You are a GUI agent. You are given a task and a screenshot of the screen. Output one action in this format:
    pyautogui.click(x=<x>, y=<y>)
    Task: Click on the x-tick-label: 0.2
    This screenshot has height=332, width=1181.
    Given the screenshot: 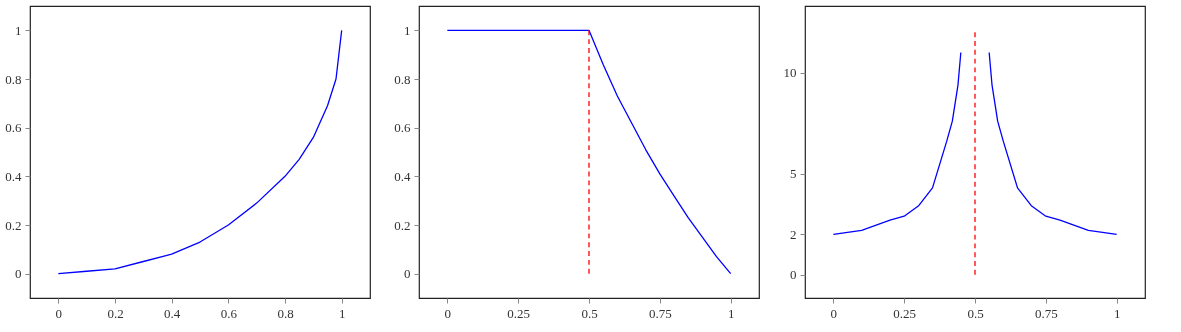 What is the action you would take?
    pyautogui.click(x=115, y=313)
    